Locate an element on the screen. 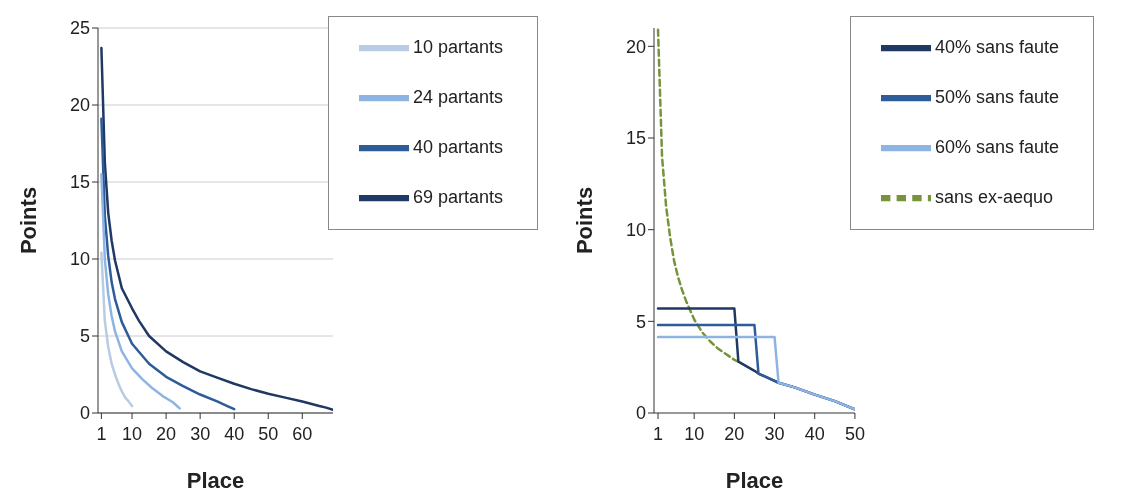 The height and width of the screenshot is (498, 1122). y-tick-label: 25 is located at coordinates (79, 28).